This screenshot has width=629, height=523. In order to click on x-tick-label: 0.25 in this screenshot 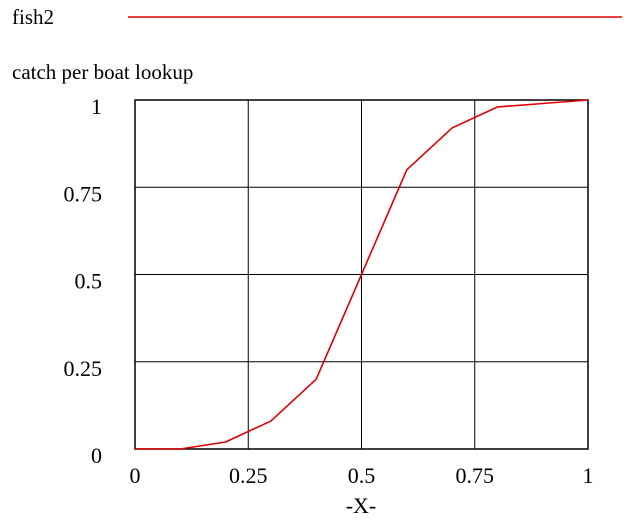, I will do `click(248, 475)`.